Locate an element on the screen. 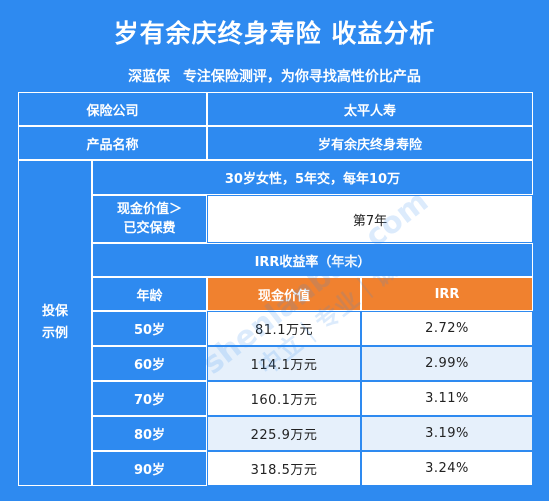 The width and height of the screenshot is (549, 501). company-label: 保险公司 is located at coordinates (112, 109).